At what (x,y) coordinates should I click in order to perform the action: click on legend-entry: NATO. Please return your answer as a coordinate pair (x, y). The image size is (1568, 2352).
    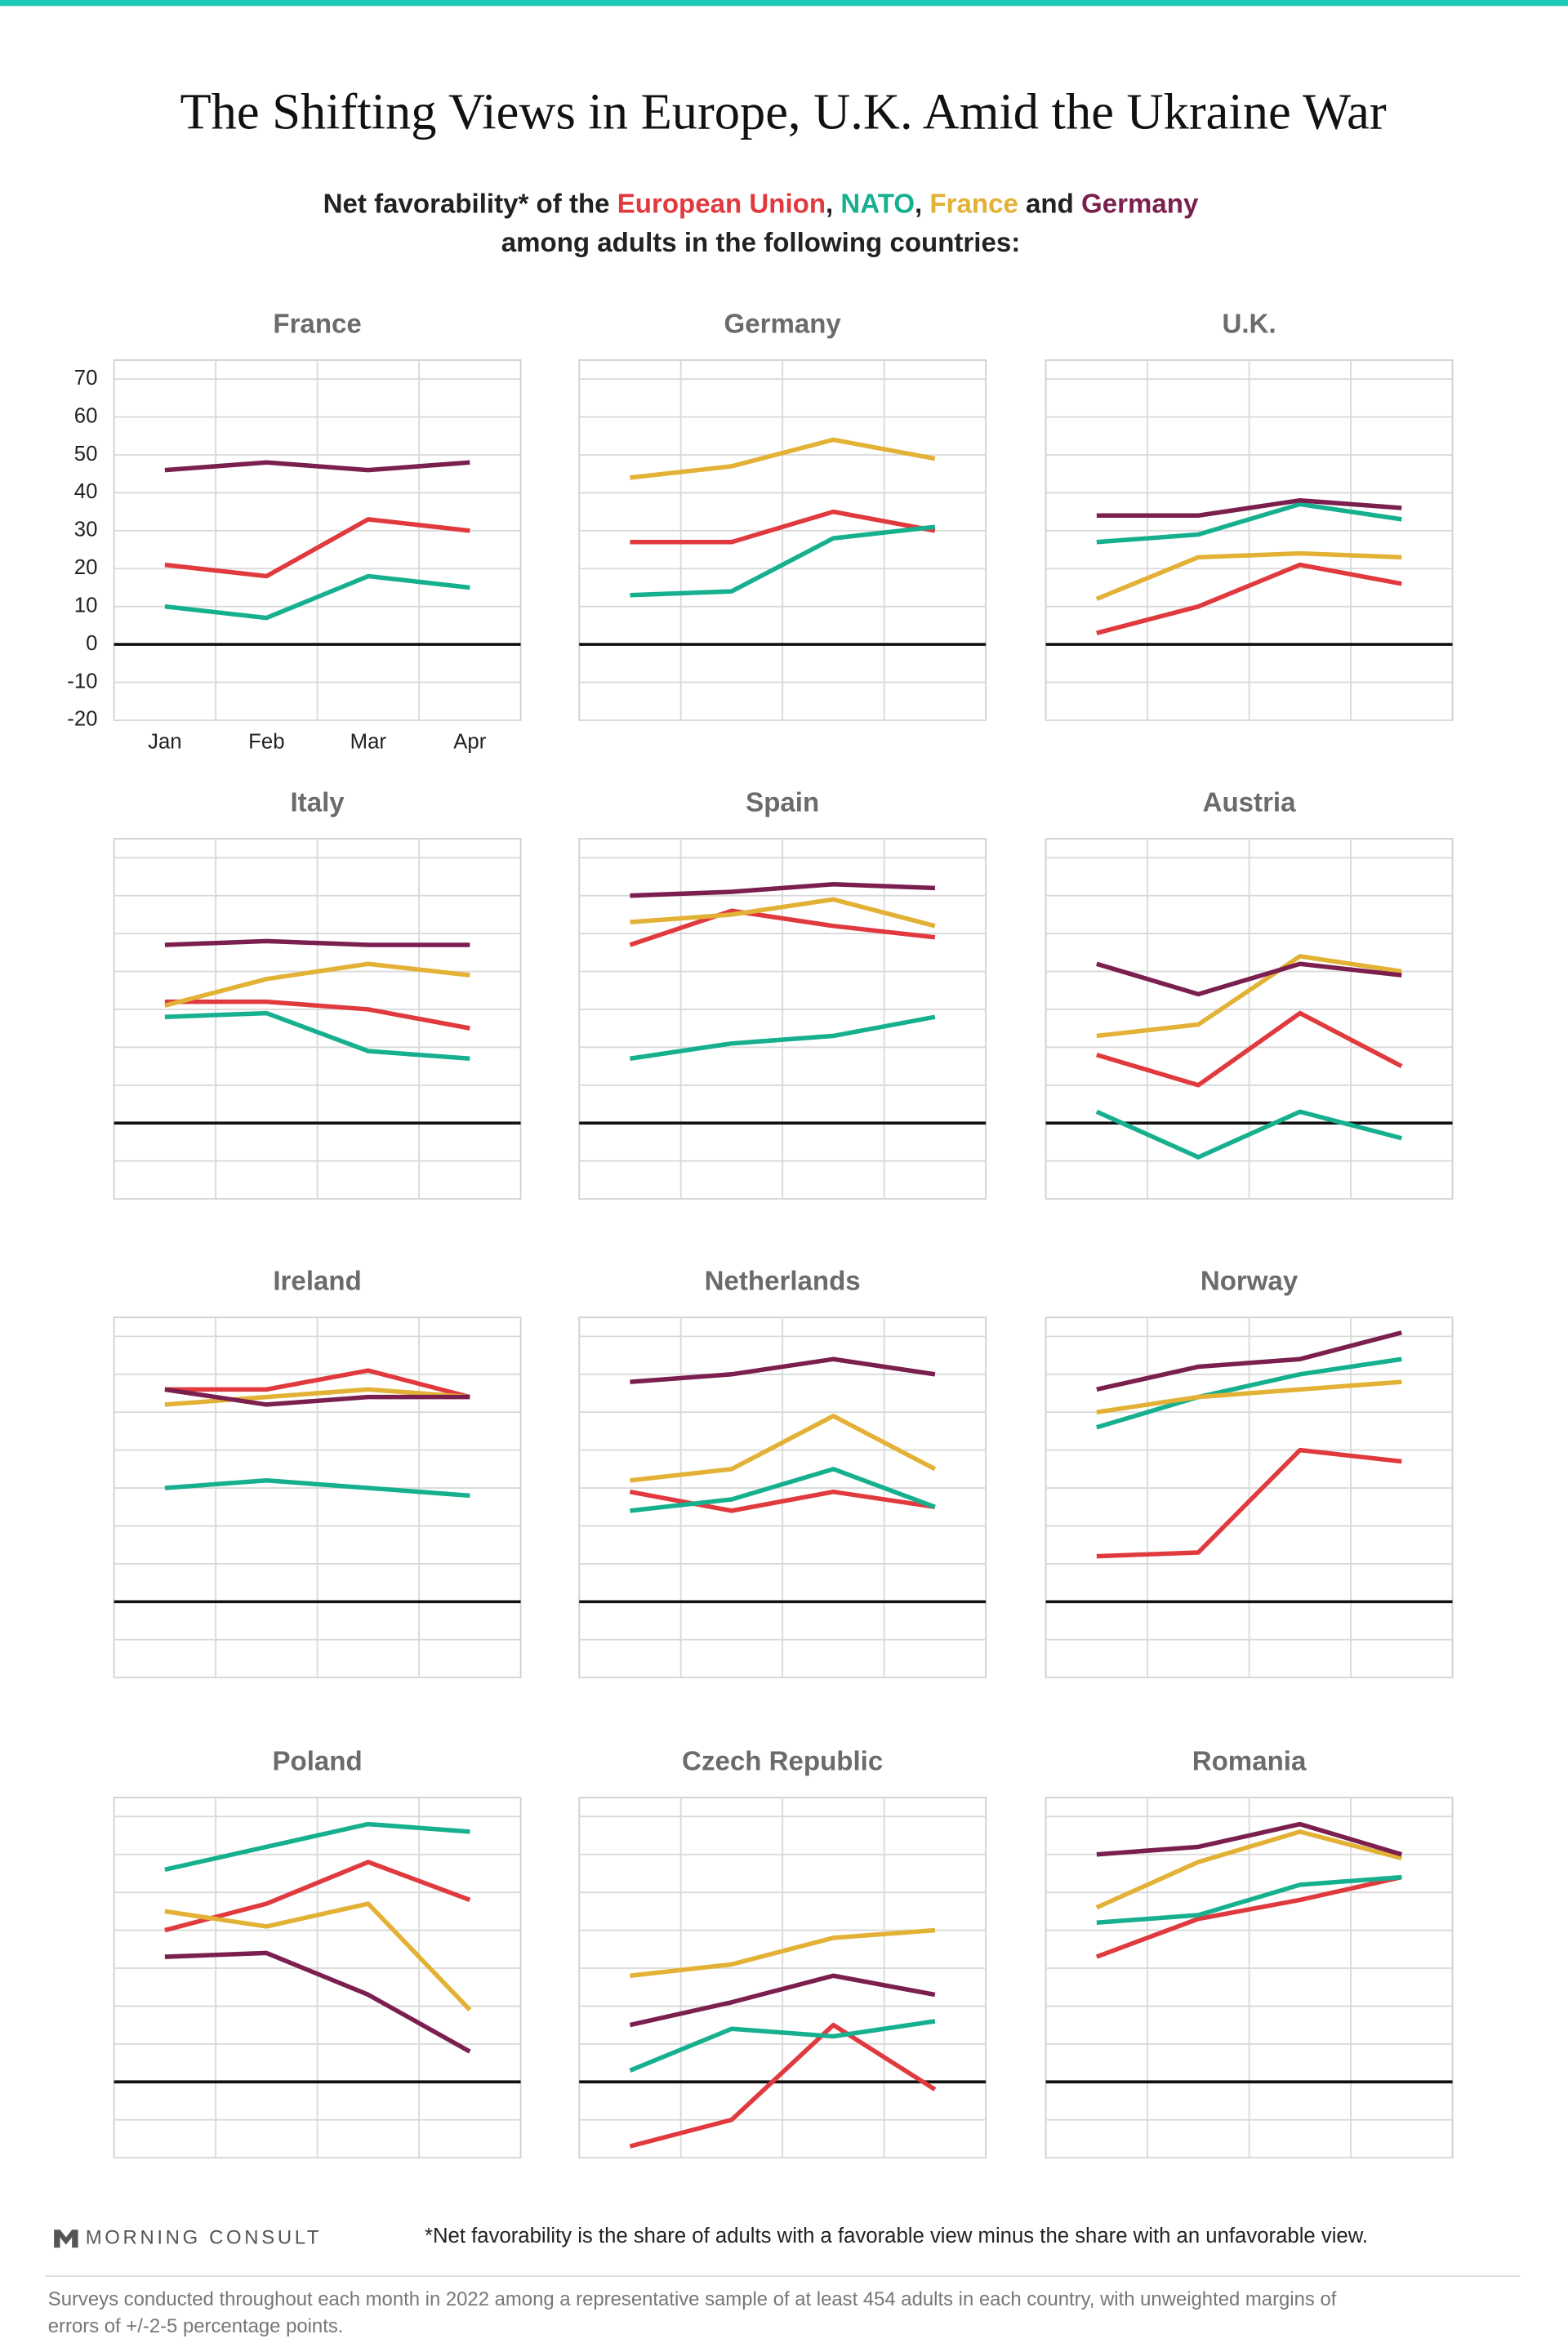
    Looking at the image, I should click on (878, 204).